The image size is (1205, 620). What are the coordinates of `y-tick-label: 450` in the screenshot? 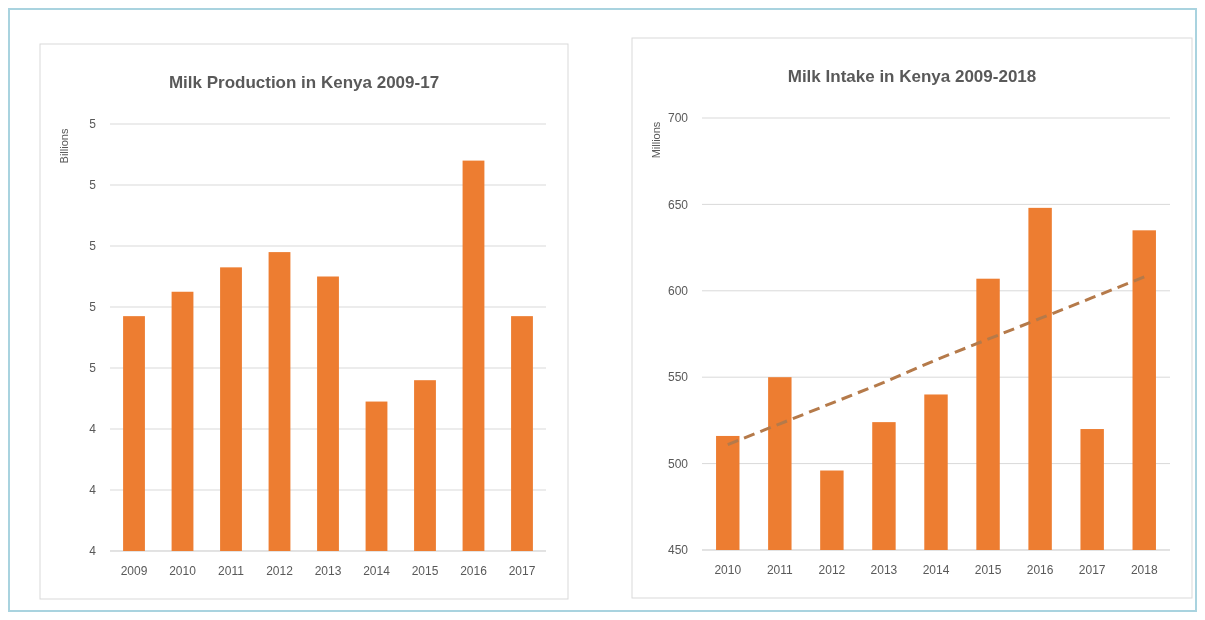 It's located at (678, 550).